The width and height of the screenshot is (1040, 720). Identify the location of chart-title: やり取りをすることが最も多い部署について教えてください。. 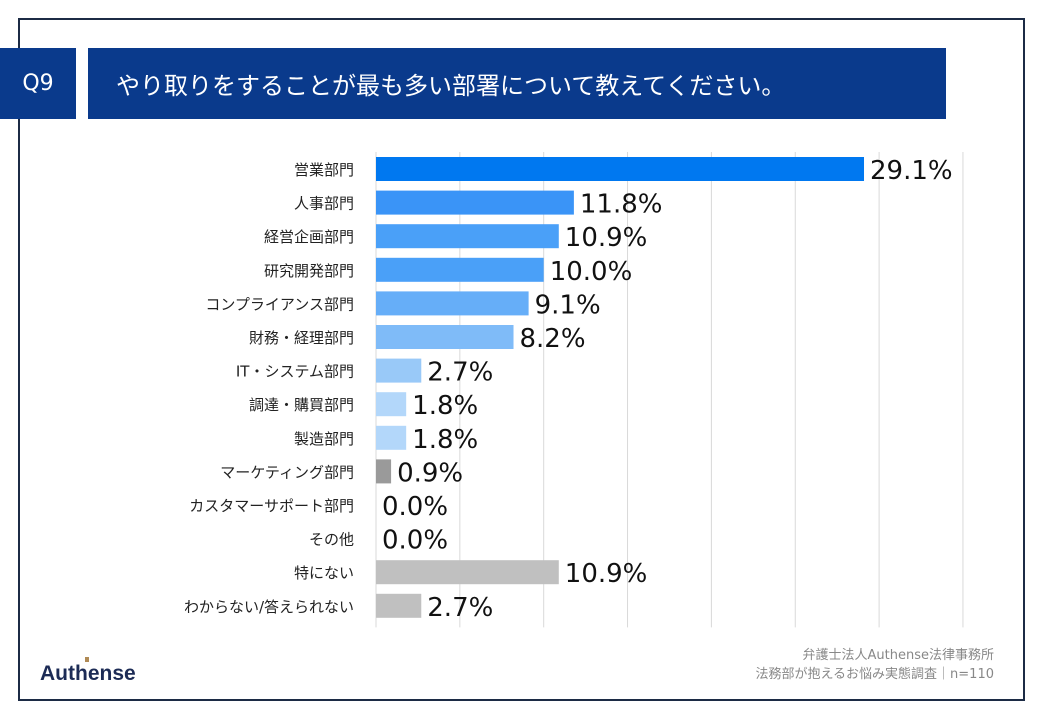
(517, 83).